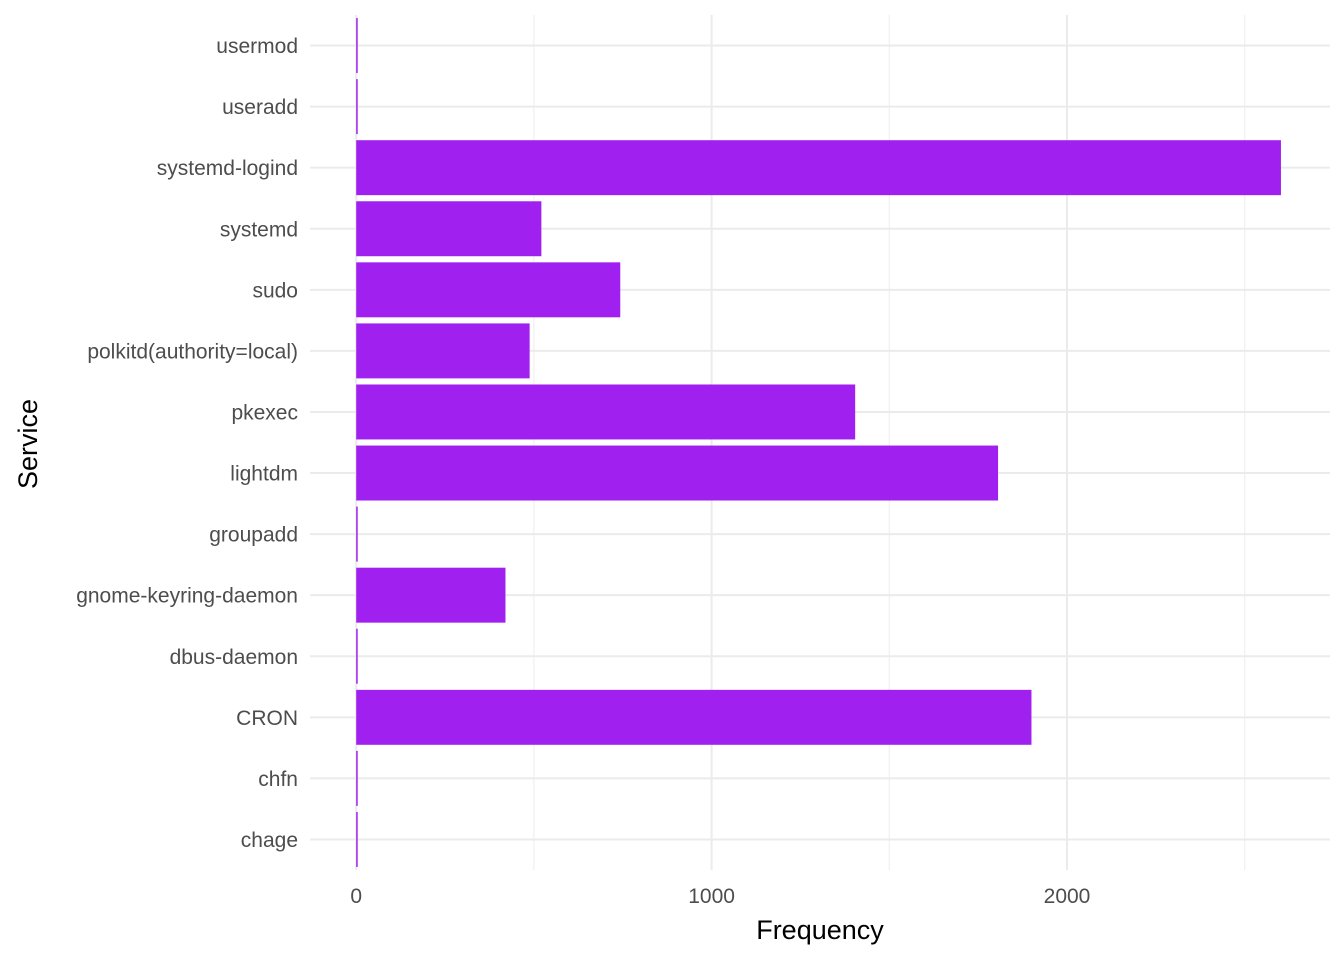  What do you see at coordinates (357, 656) in the screenshot?
I see `bar-dbus-daemon` at bounding box center [357, 656].